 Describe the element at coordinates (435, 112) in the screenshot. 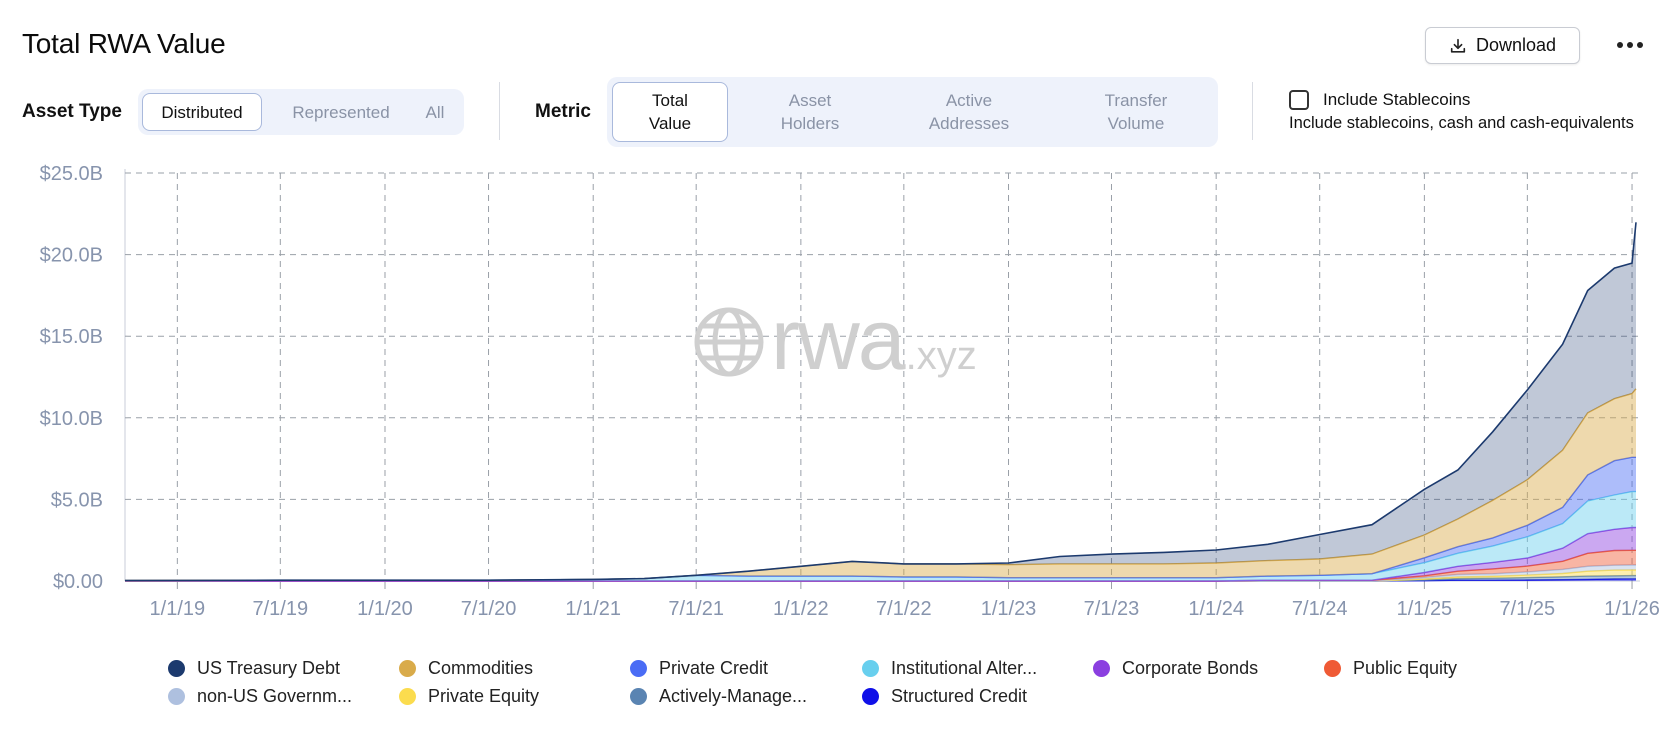

I see `asset-type-all: All` at that location.